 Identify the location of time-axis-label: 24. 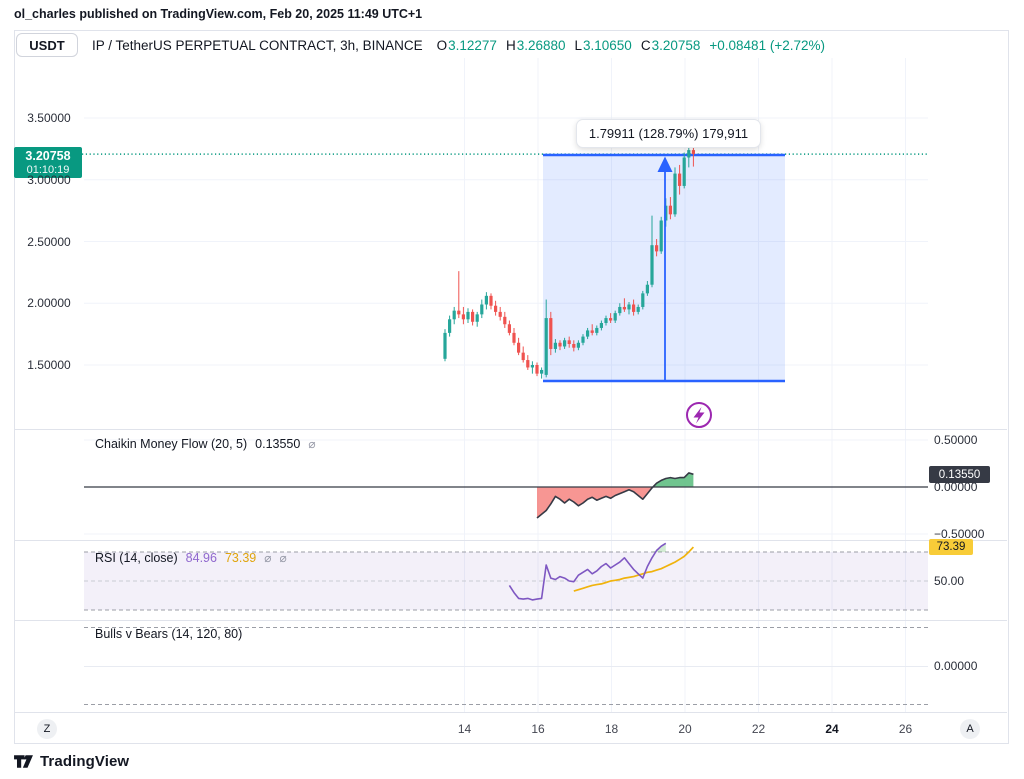
(832, 729).